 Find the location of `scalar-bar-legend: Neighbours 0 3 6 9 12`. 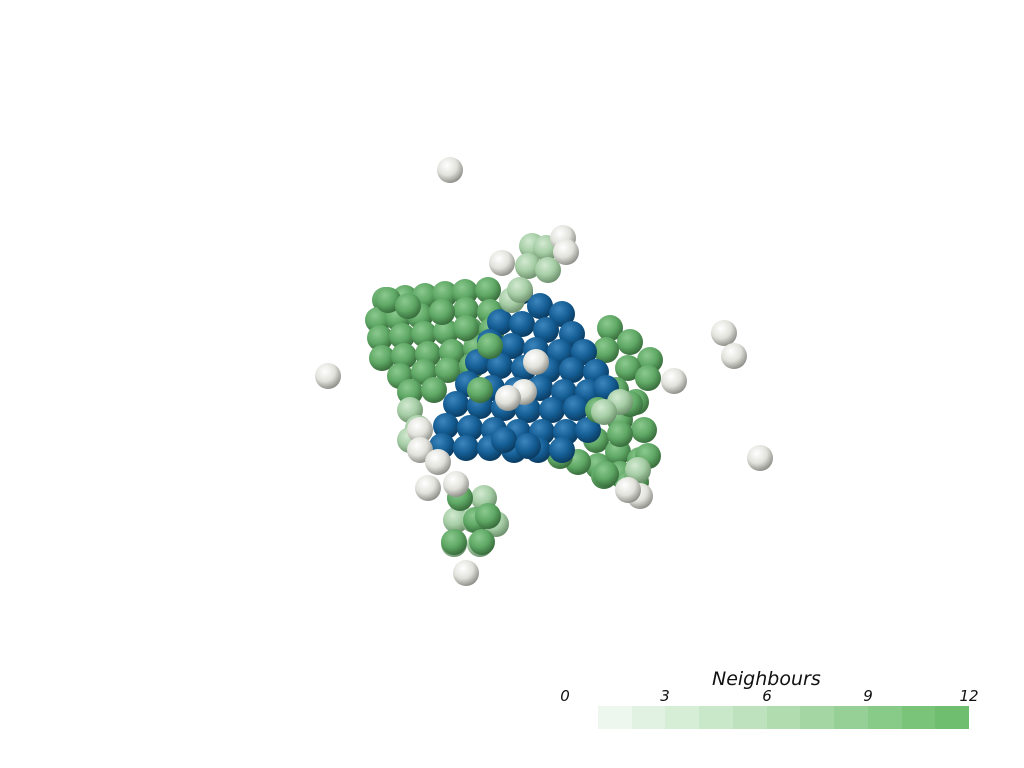

scalar-bar-legend: Neighbours 0 3 6 9 12 is located at coordinates (771, 703).